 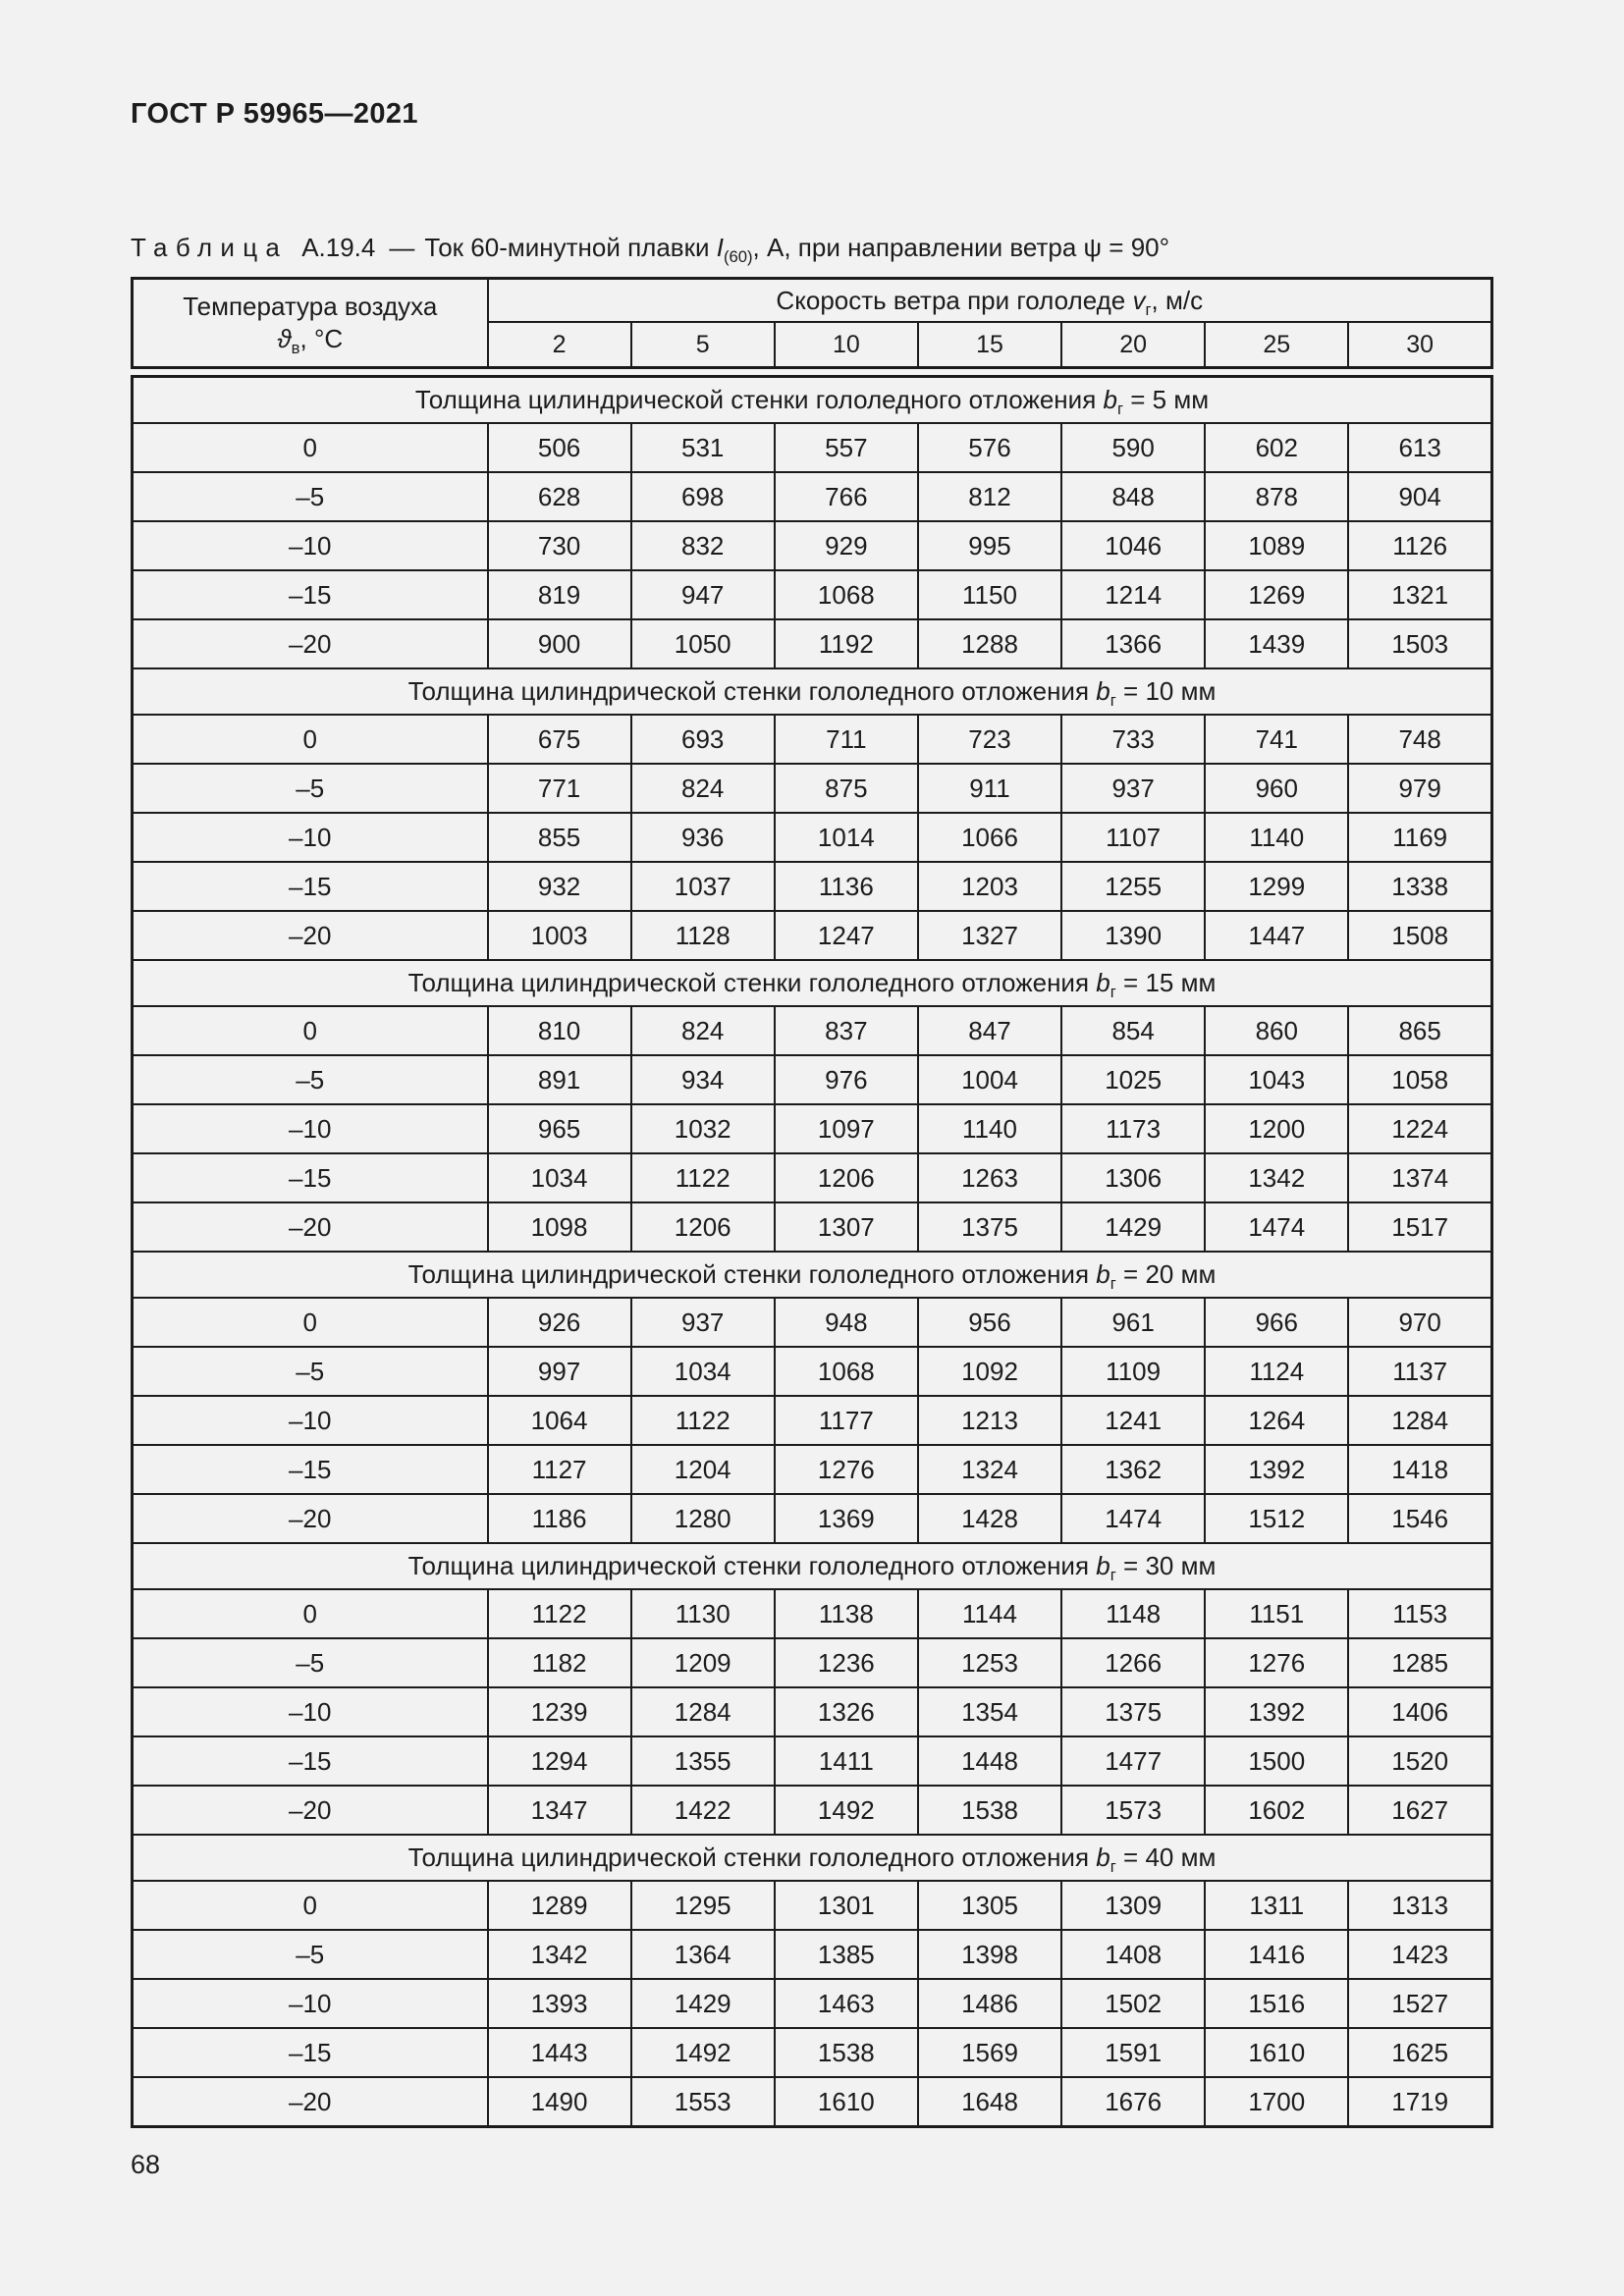 What do you see at coordinates (812, 886) in the screenshot?
I see `data-row: –15 932 1037 1136 1203 1255 1299 1338` at bounding box center [812, 886].